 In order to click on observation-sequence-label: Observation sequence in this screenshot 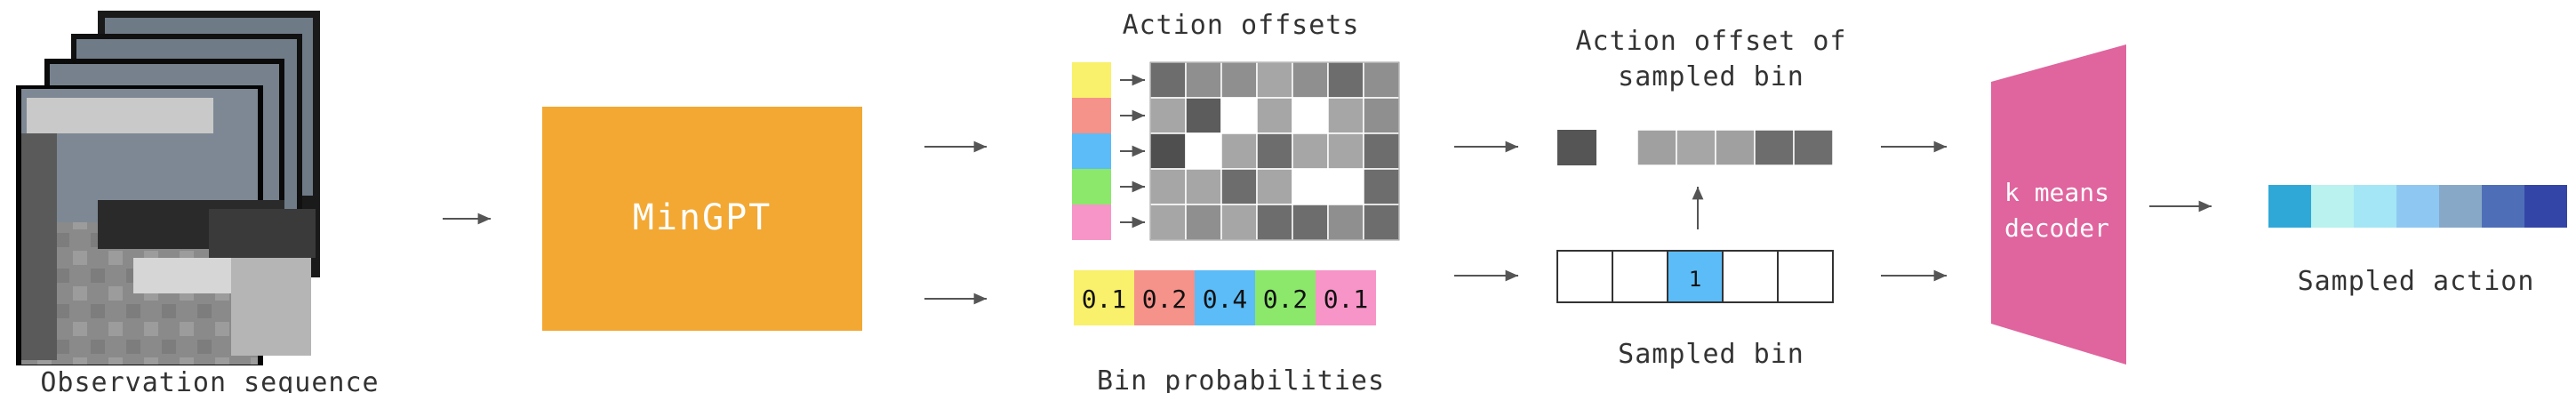, I will do `click(209, 380)`.